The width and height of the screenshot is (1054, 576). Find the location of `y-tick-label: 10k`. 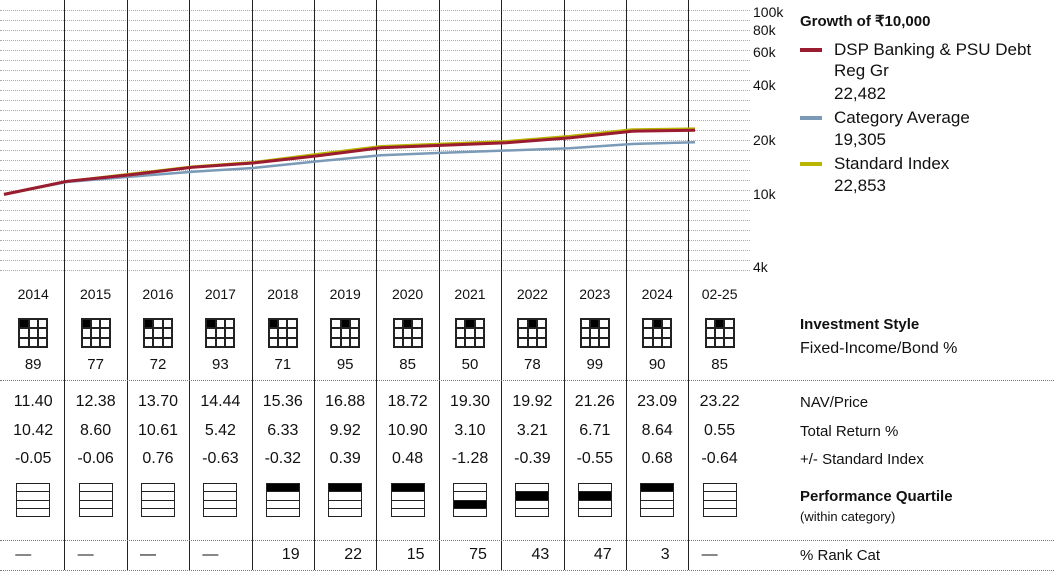

y-tick-label: 10k is located at coordinates (764, 194).